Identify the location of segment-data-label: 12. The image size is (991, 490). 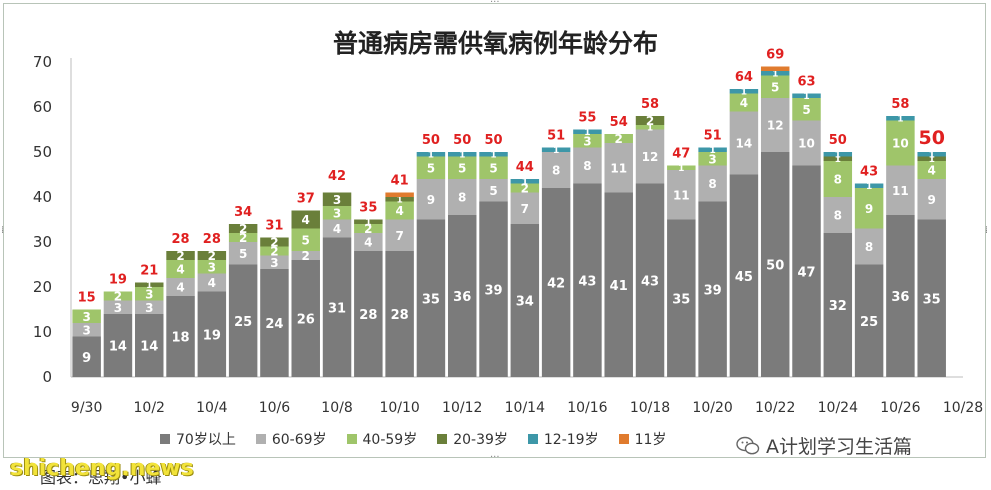
(775, 126).